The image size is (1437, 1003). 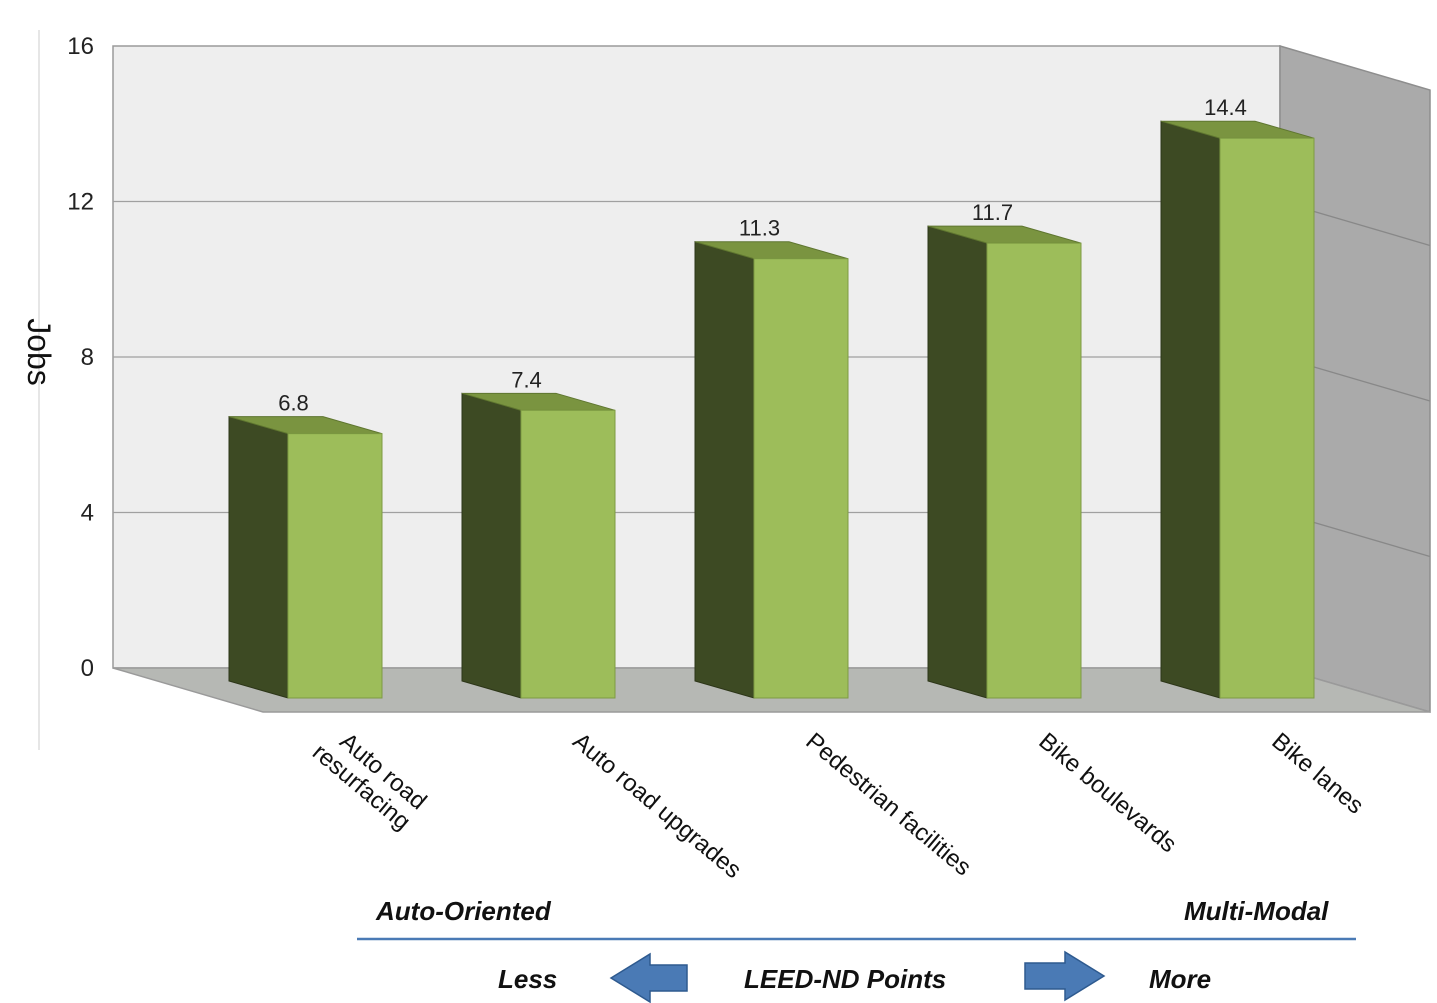 I want to click on y-tick-label: 8, so click(x=87, y=357).